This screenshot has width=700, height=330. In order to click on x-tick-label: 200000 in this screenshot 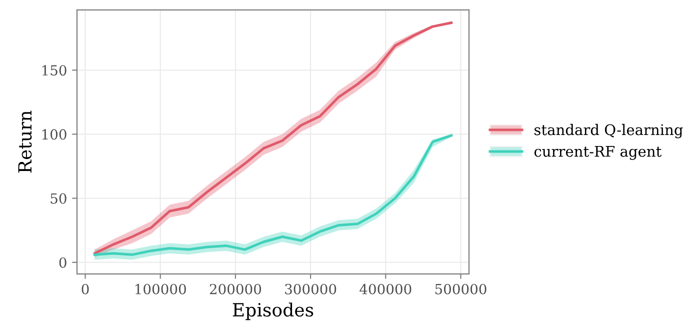, I will do `click(236, 289)`.